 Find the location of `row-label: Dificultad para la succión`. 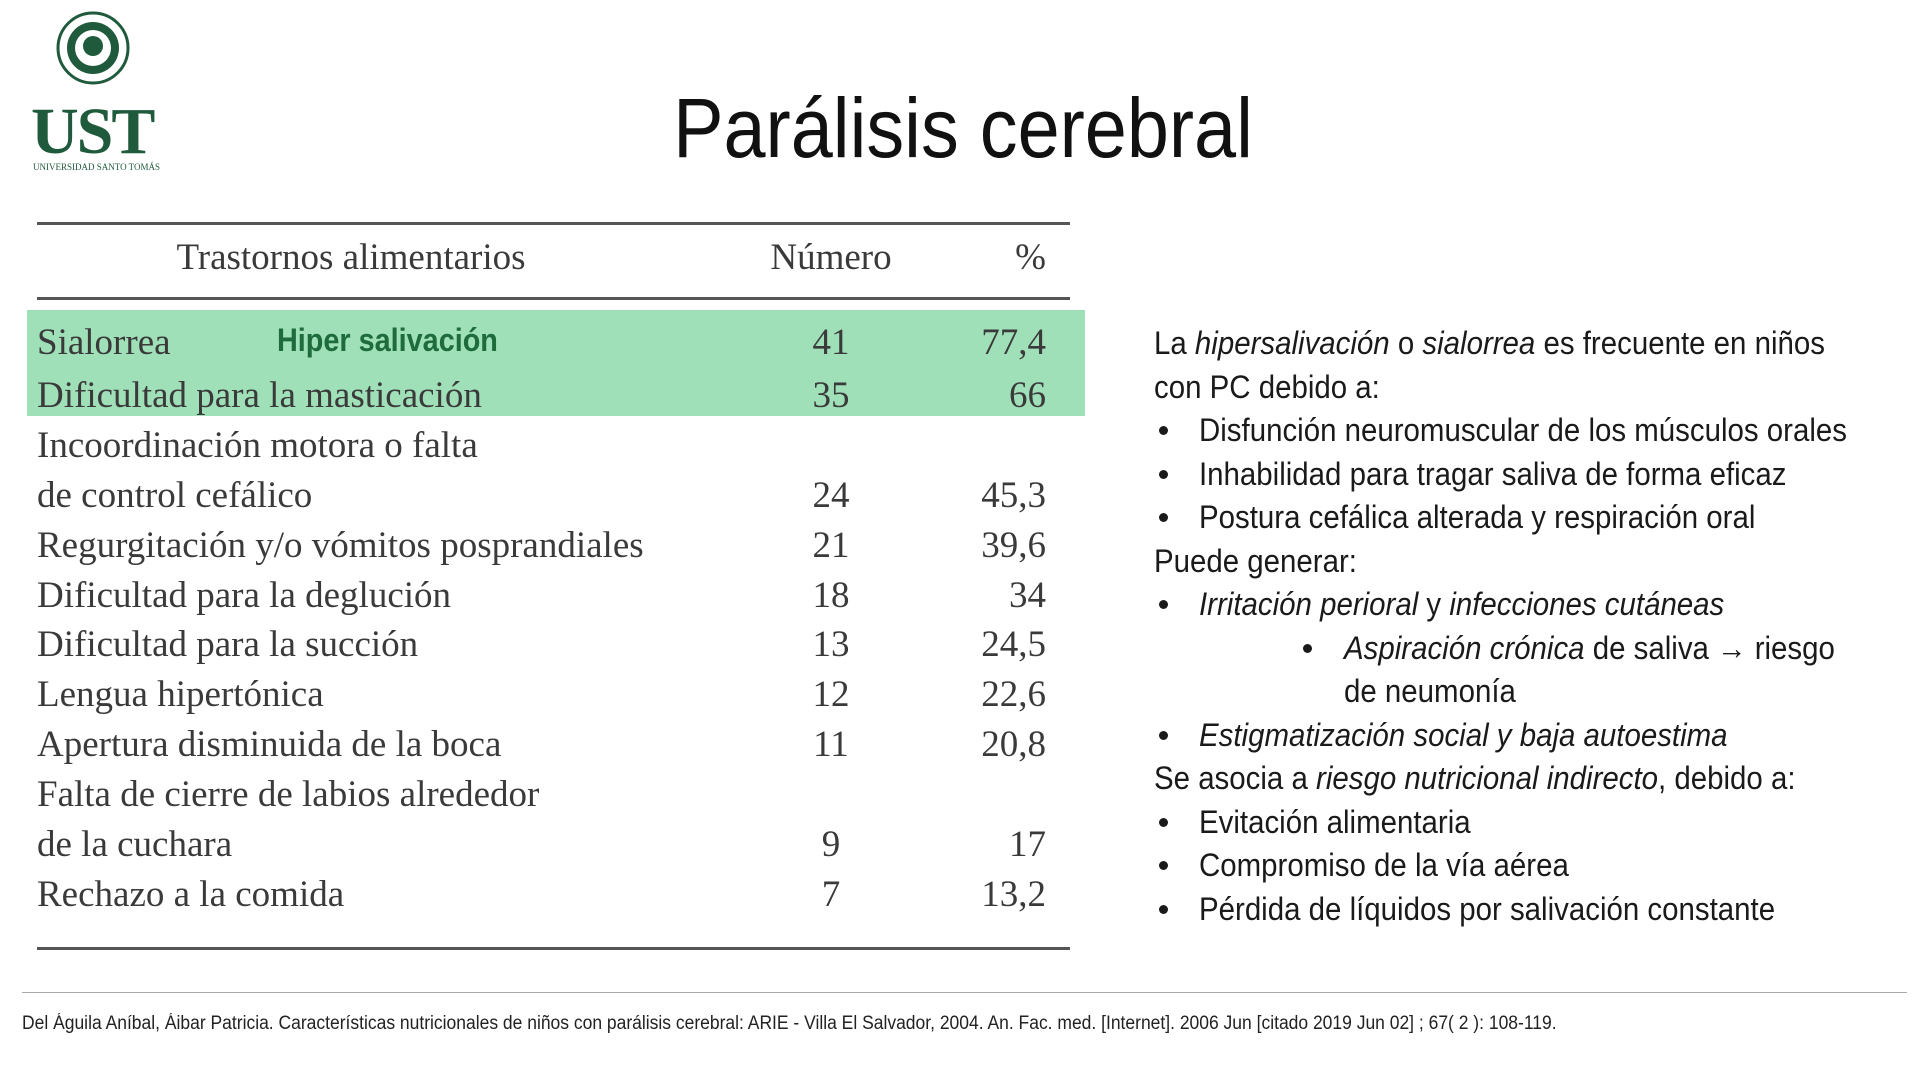

row-label: Dificultad para la succión is located at coordinates (228, 645).